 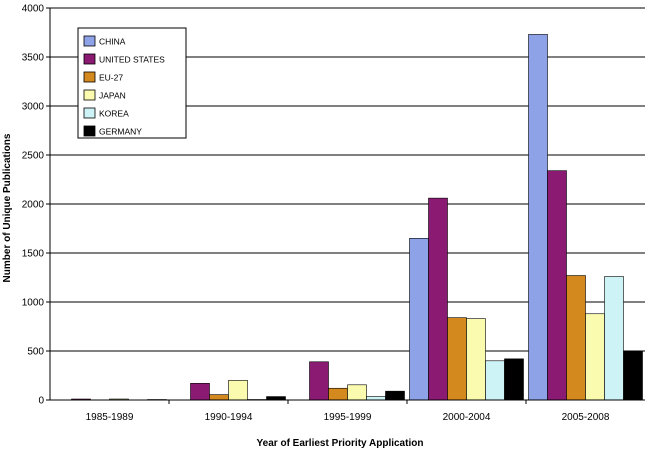 I want to click on legend-frame, so click(x=132, y=83).